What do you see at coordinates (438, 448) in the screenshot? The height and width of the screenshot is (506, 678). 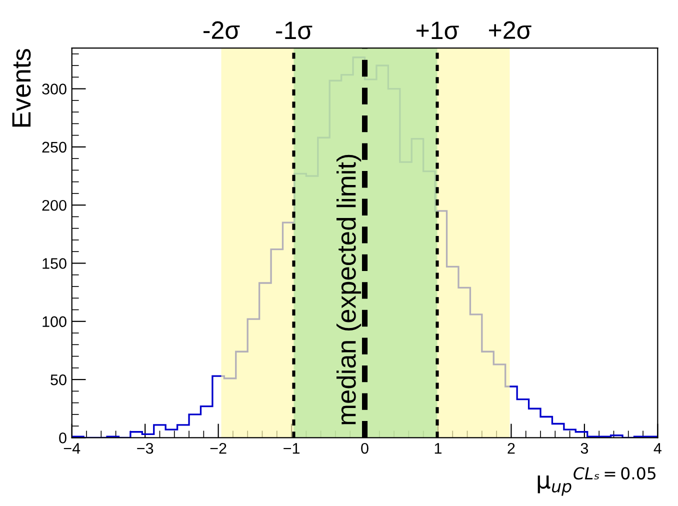 I see `x-tick-label: 1` at bounding box center [438, 448].